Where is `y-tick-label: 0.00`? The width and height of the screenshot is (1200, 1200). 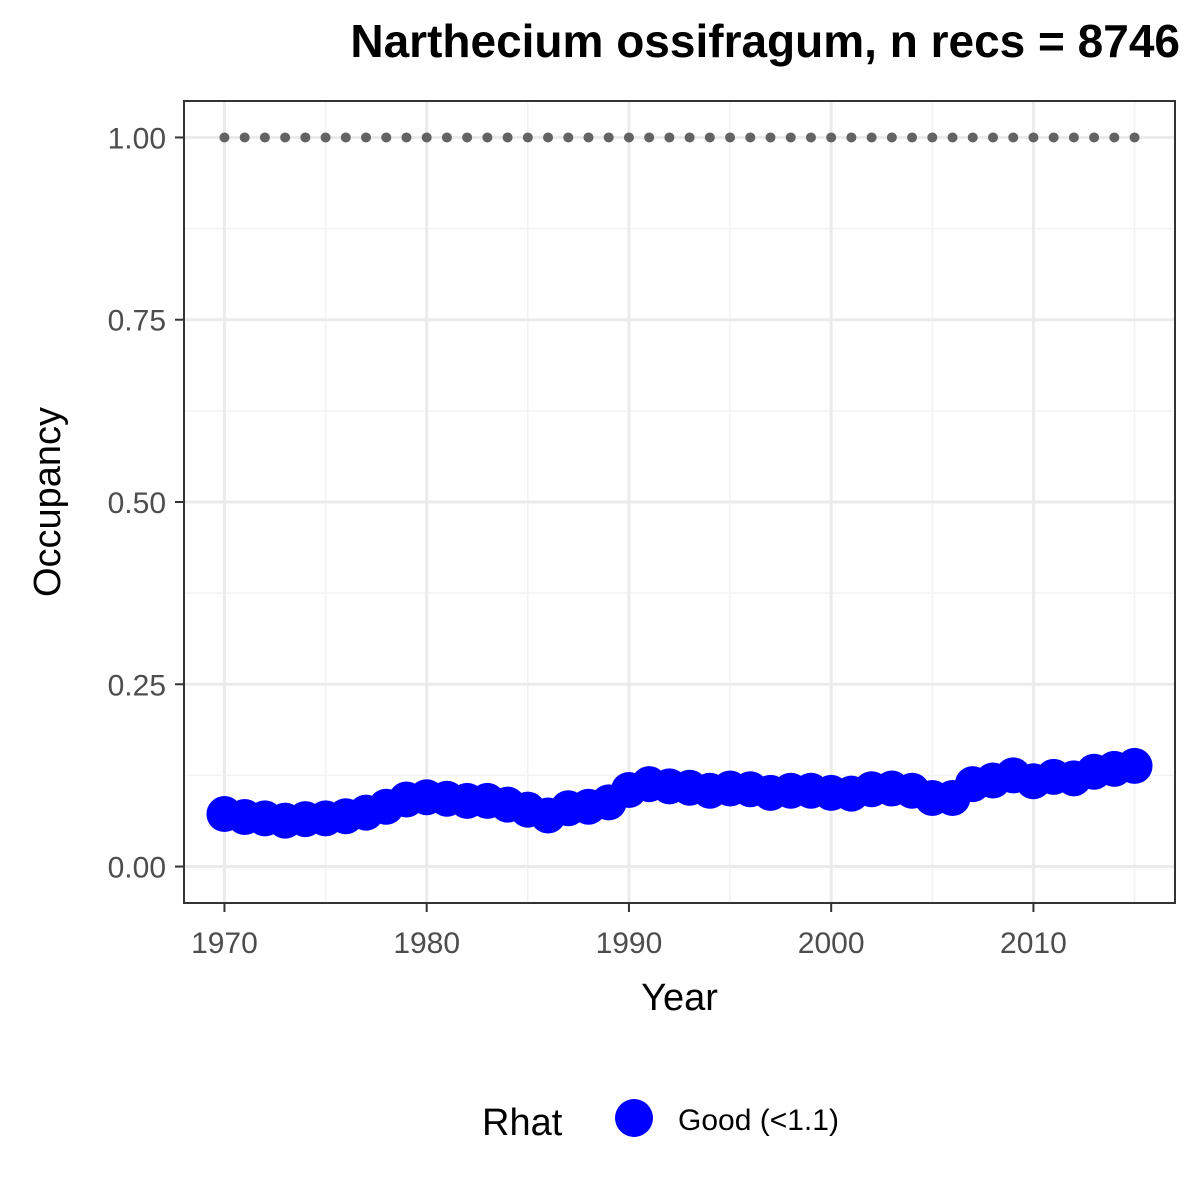 y-tick-label: 0.00 is located at coordinates (137, 868).